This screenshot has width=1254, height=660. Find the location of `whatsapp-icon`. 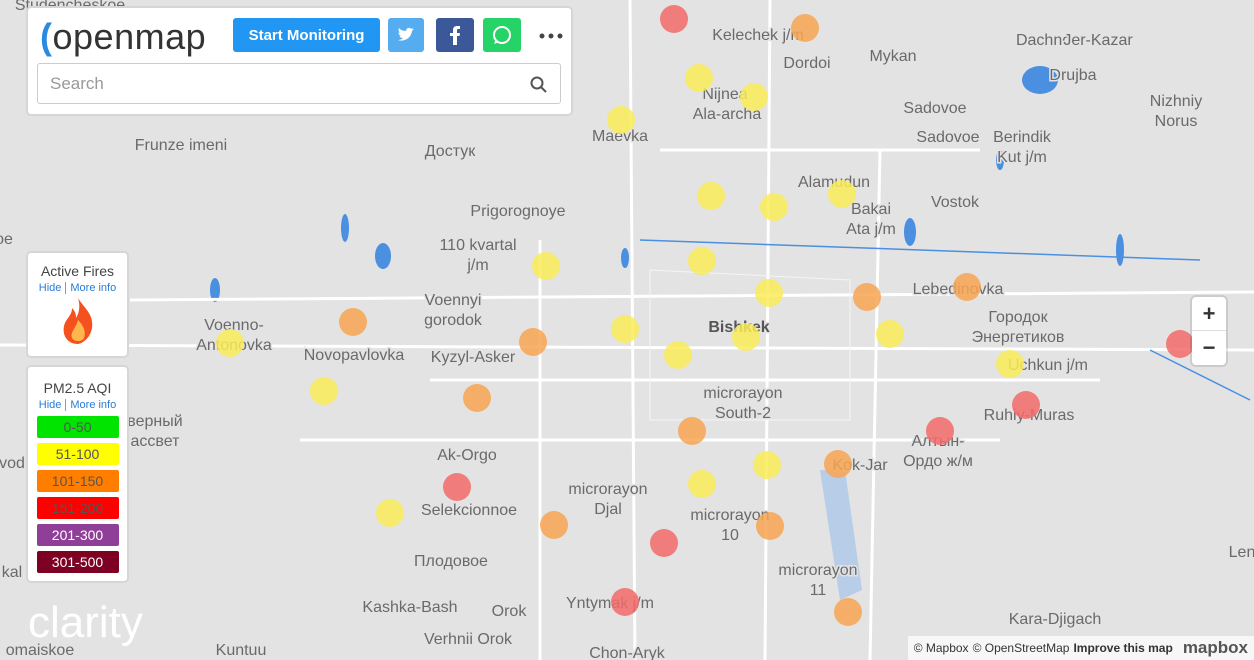

whatsapp-icon is located at coordinates (502, 35).